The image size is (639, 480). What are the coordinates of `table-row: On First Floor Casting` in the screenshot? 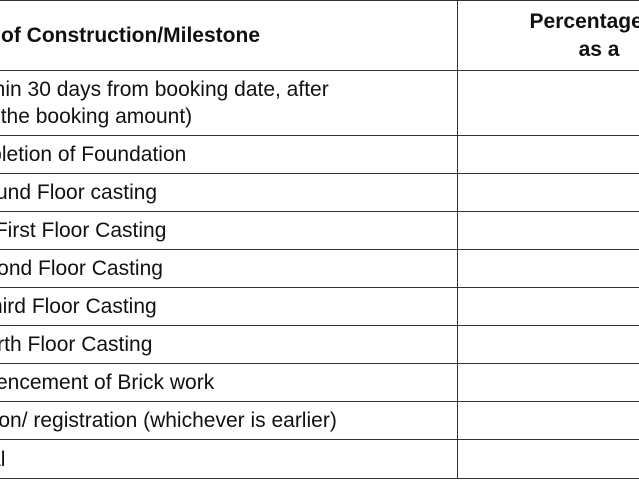 It's located at (319, 230).